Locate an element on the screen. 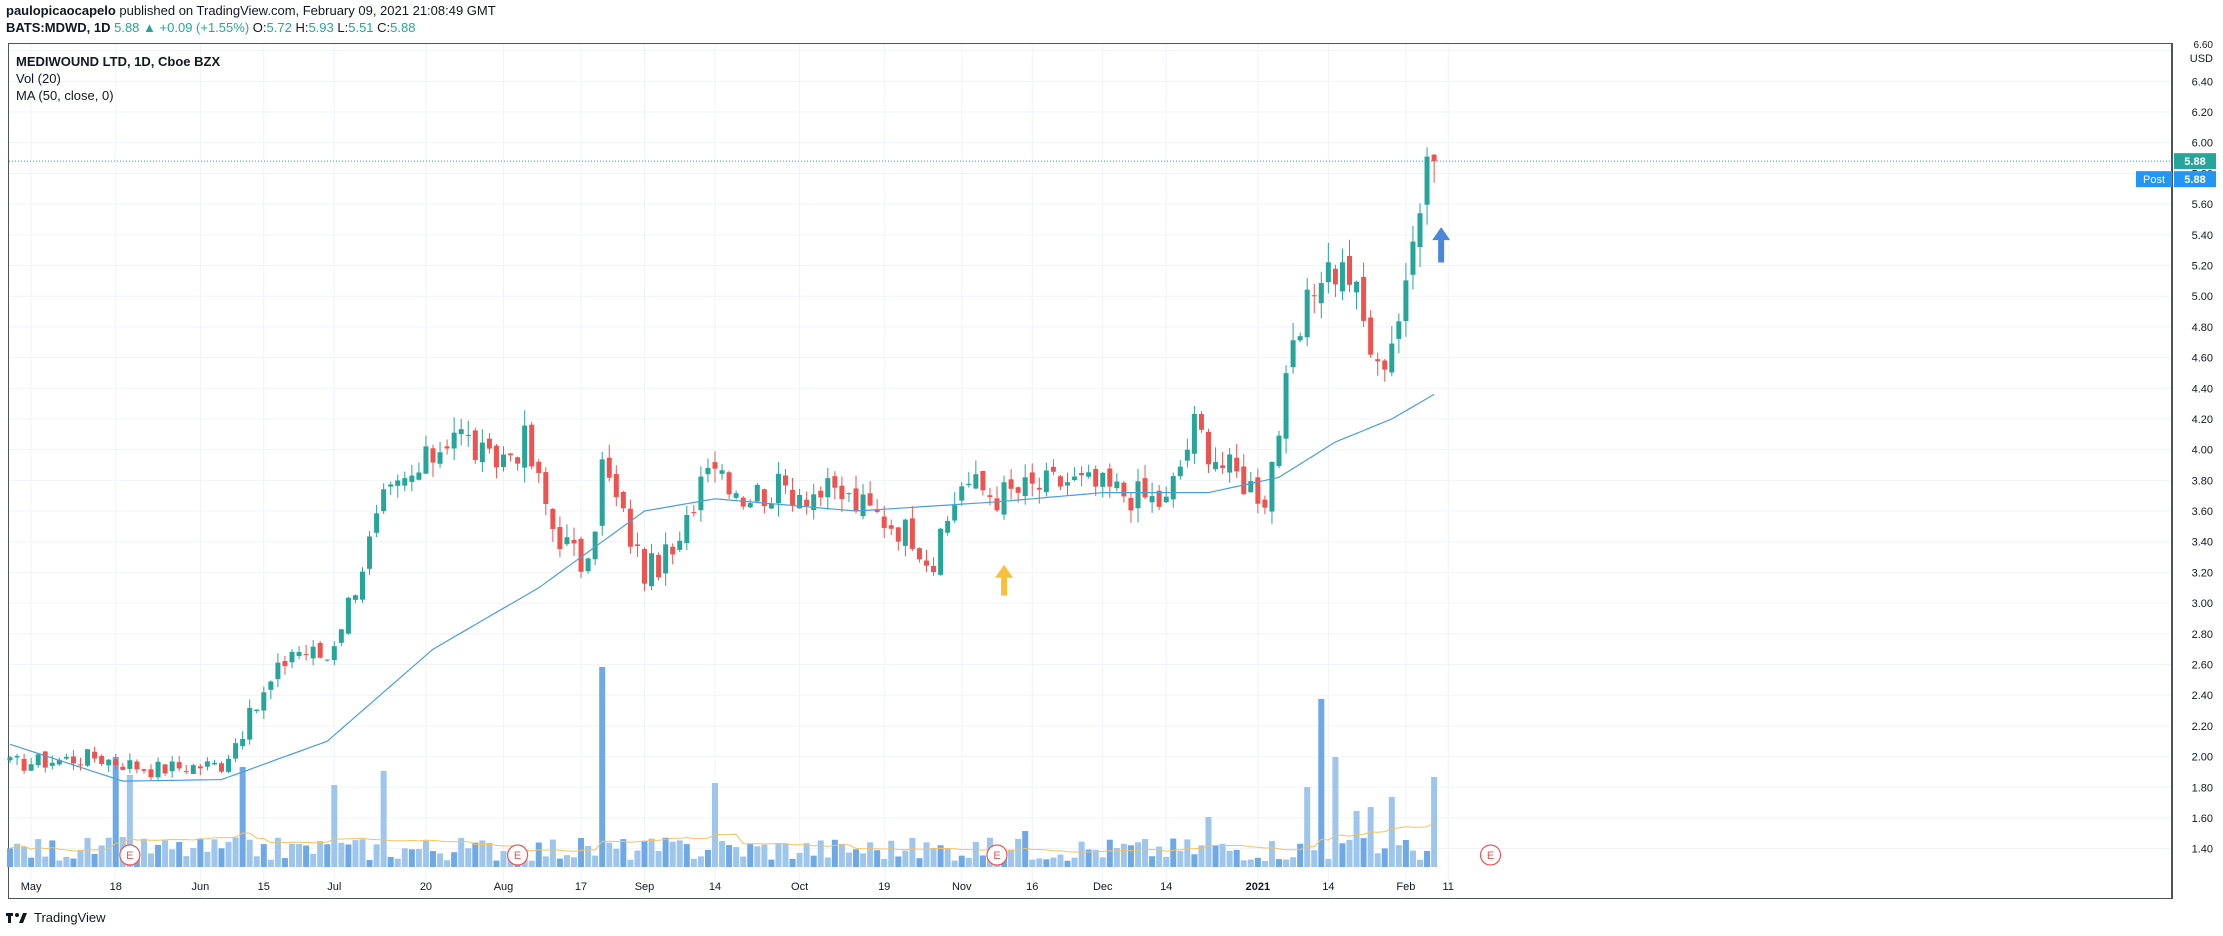  price-axis-separator is located at coordinates (2172, 471).